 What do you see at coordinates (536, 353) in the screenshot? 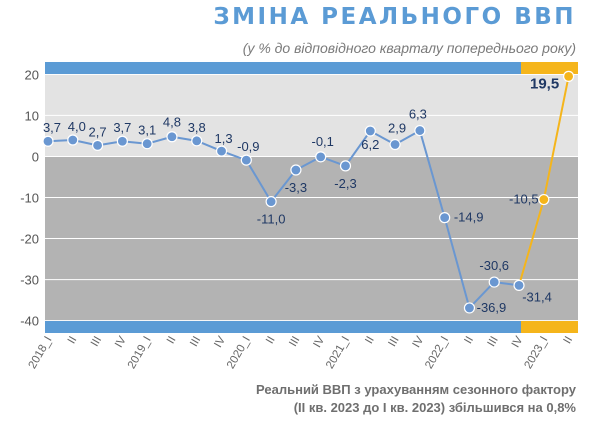
I see `x-tick-label: 2023_I` at bounding box center [536, 353].